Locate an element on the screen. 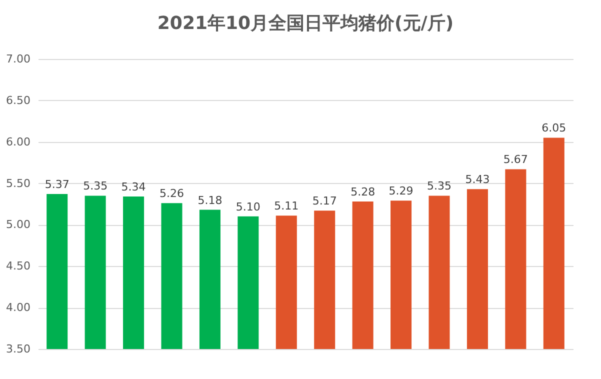 The image size is (601, 379). chart-title: 2021年10月全国日平均猪价(元/斤) is located at coordinates (305, 23).